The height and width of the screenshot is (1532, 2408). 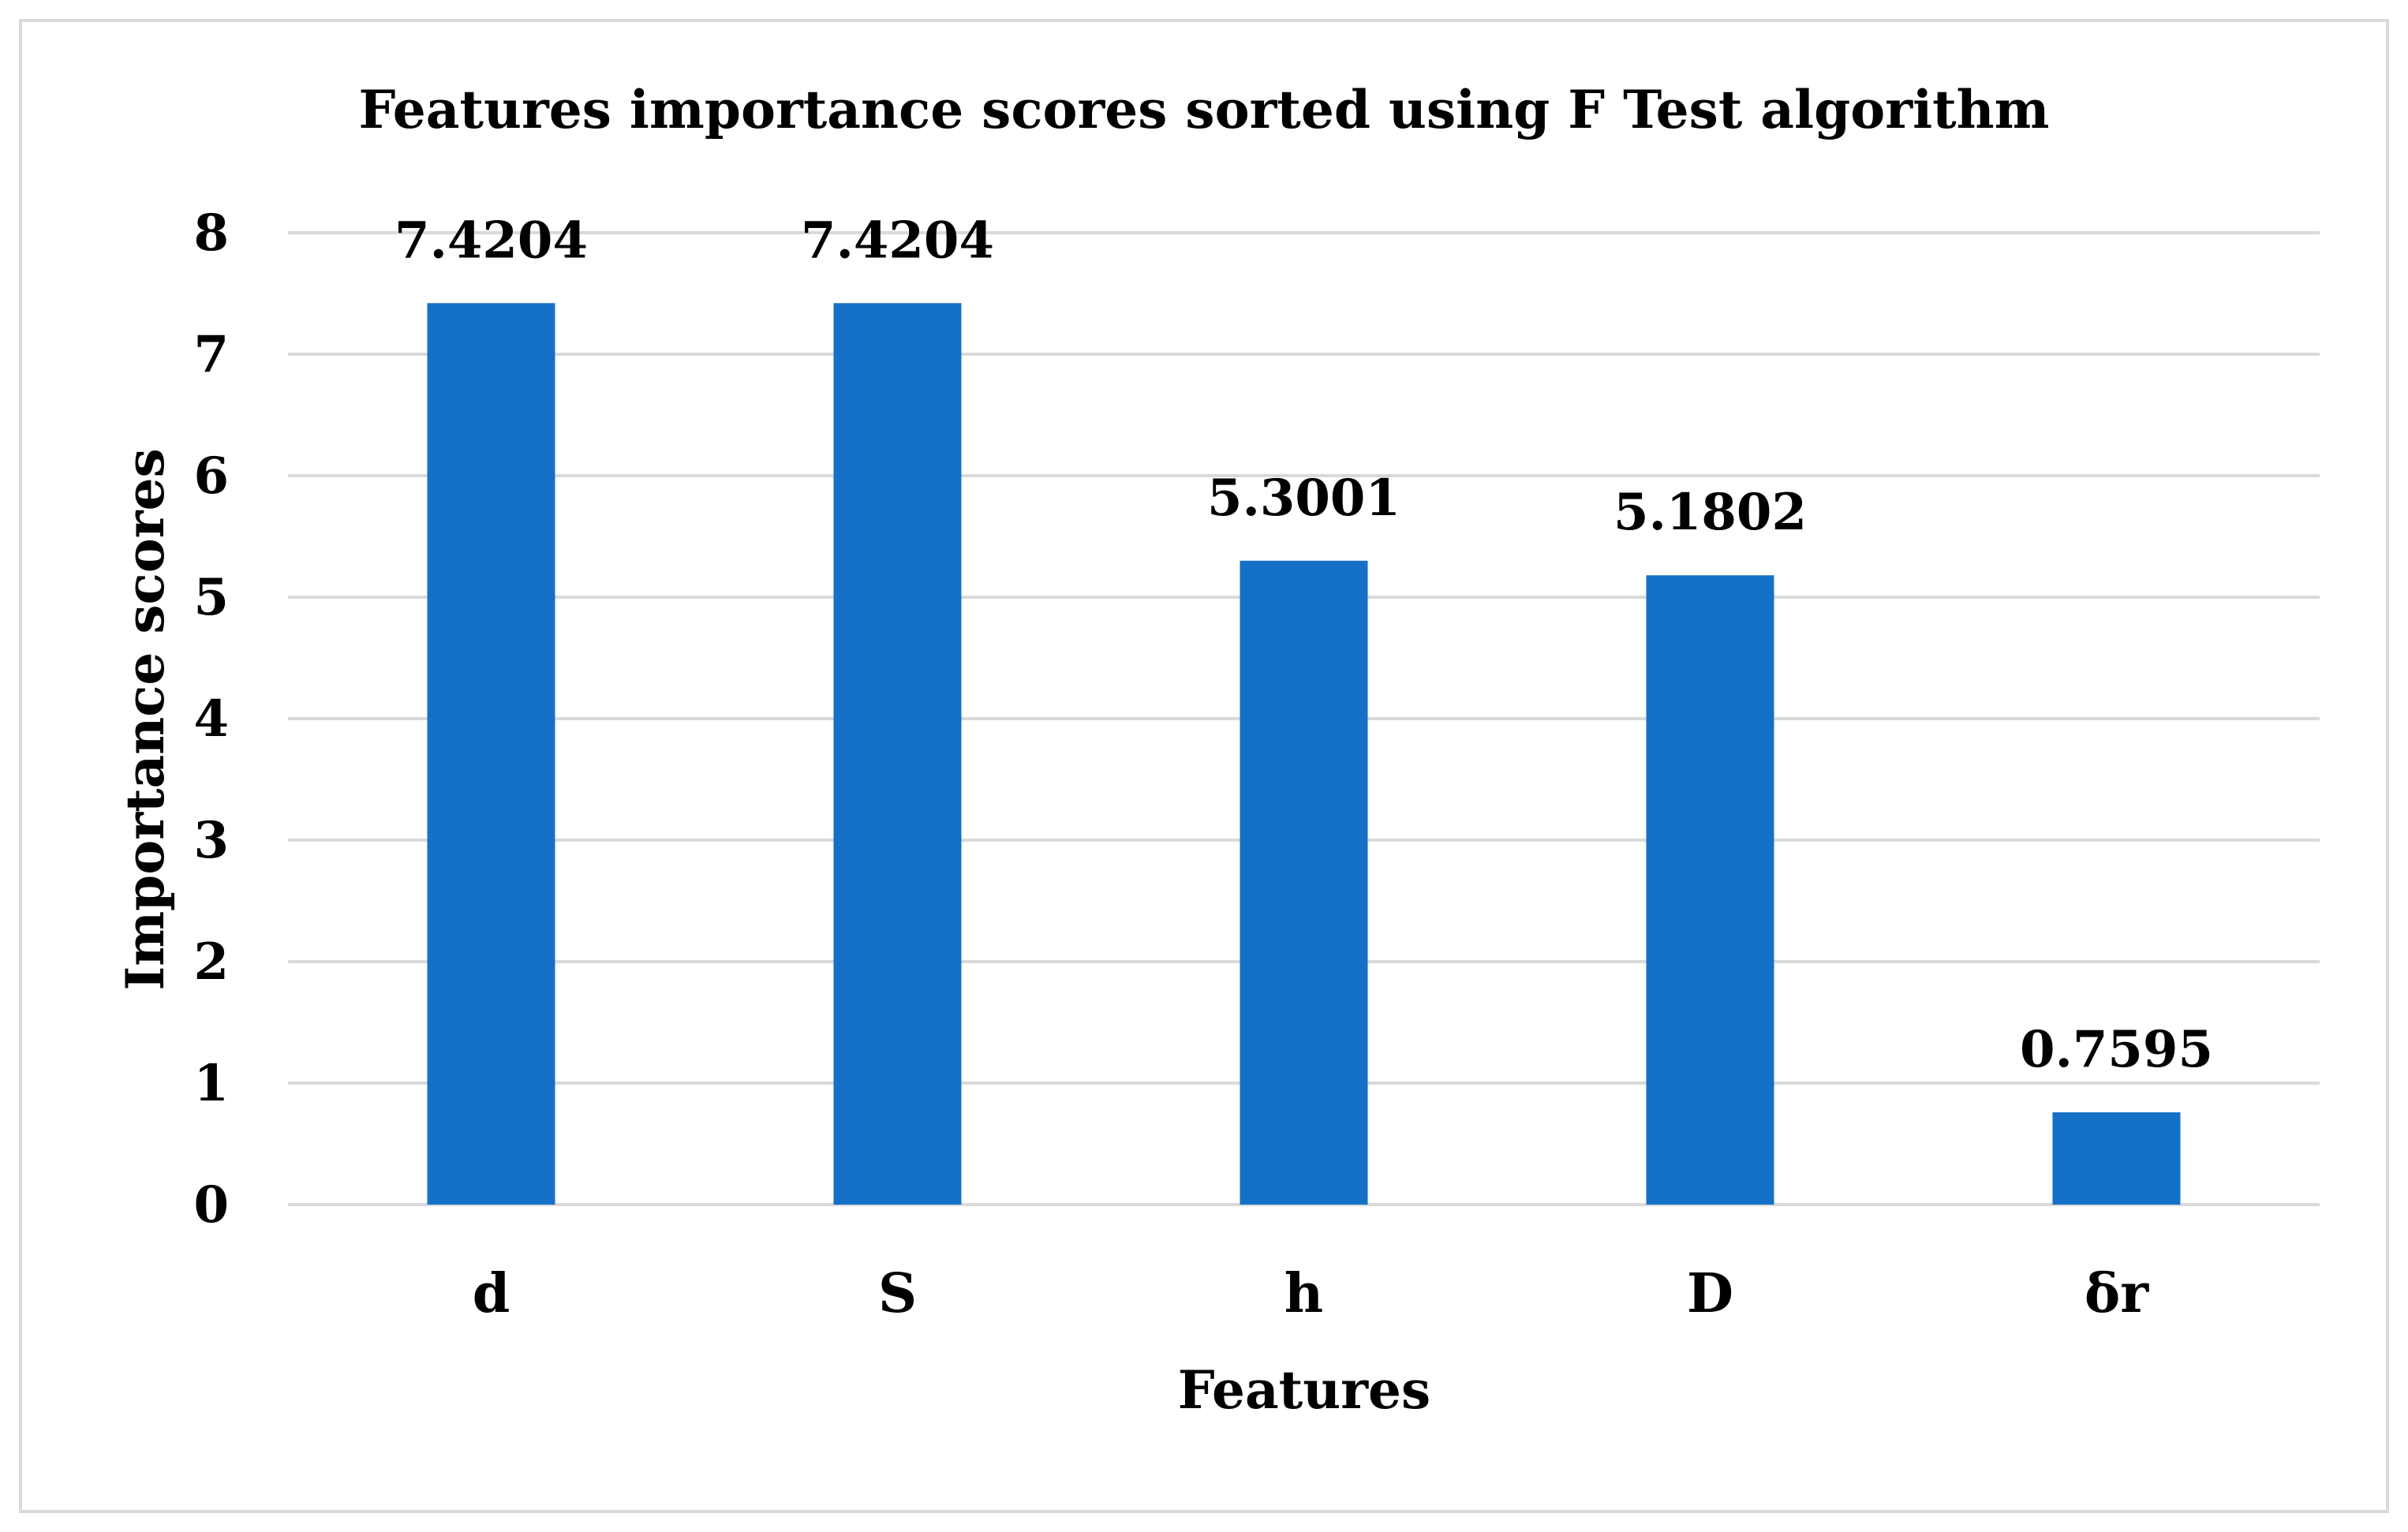 What do you see at coordinates (211, 233) in the screenshot?
I see `y-tick-label: 8` at bounding box center [211, 233].